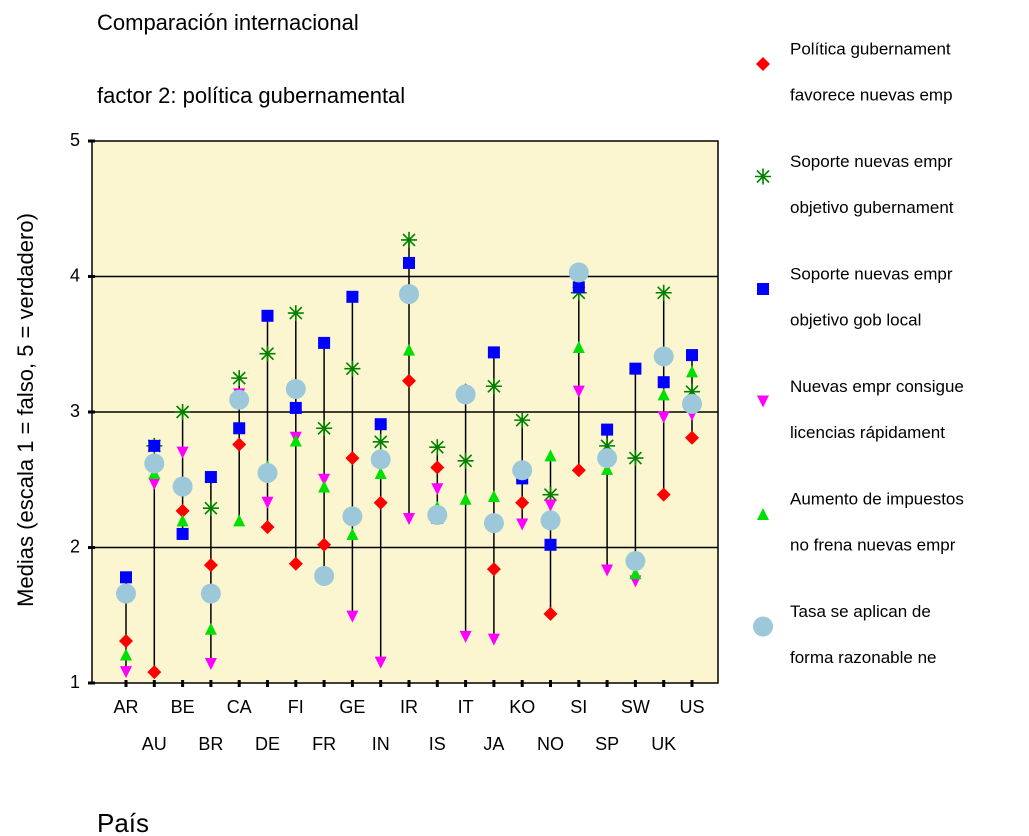 This screenshot has width=1029, height=836. Describe the element at coordinates (251, 95) in the screenshot. I see `chart-subtitle: factor 2: política gubernamental` at that location.